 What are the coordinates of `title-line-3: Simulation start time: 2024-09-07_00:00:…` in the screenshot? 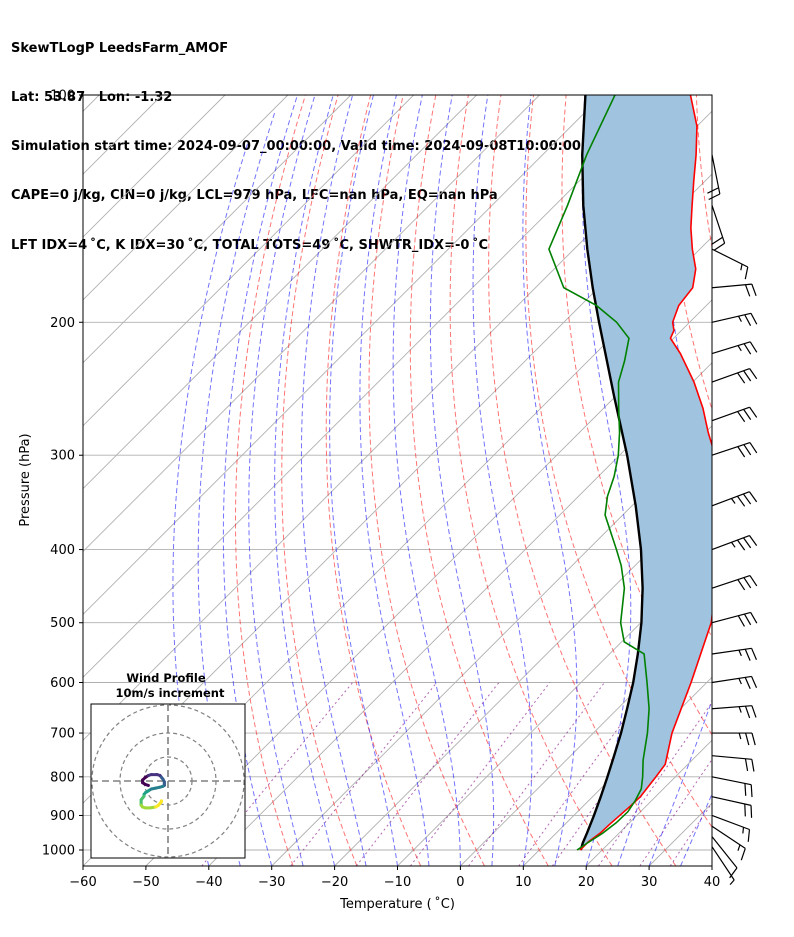 It's located at (307, 147).